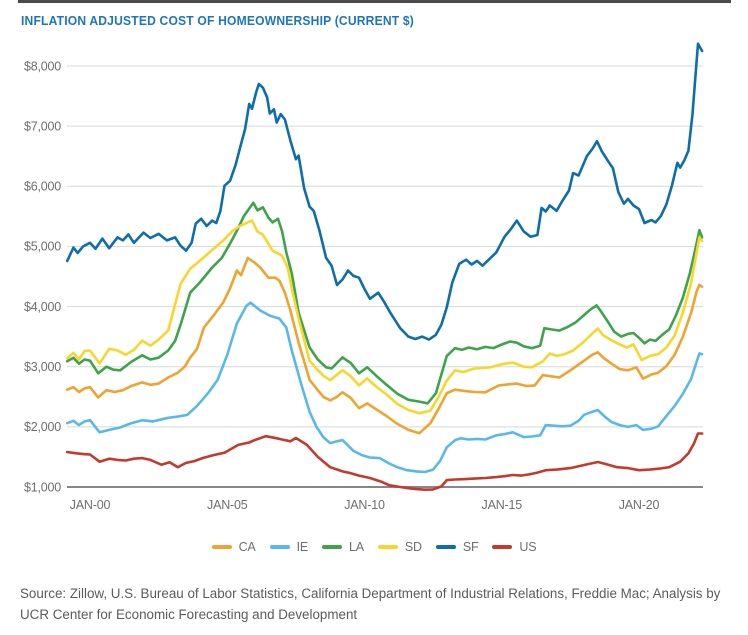 The height and width of the screenshot is (635, 748). What do you see at coordinates (247, 547) in the screenshot?
I see `legend-label-ca: CA` at bounding box center [247, 547].